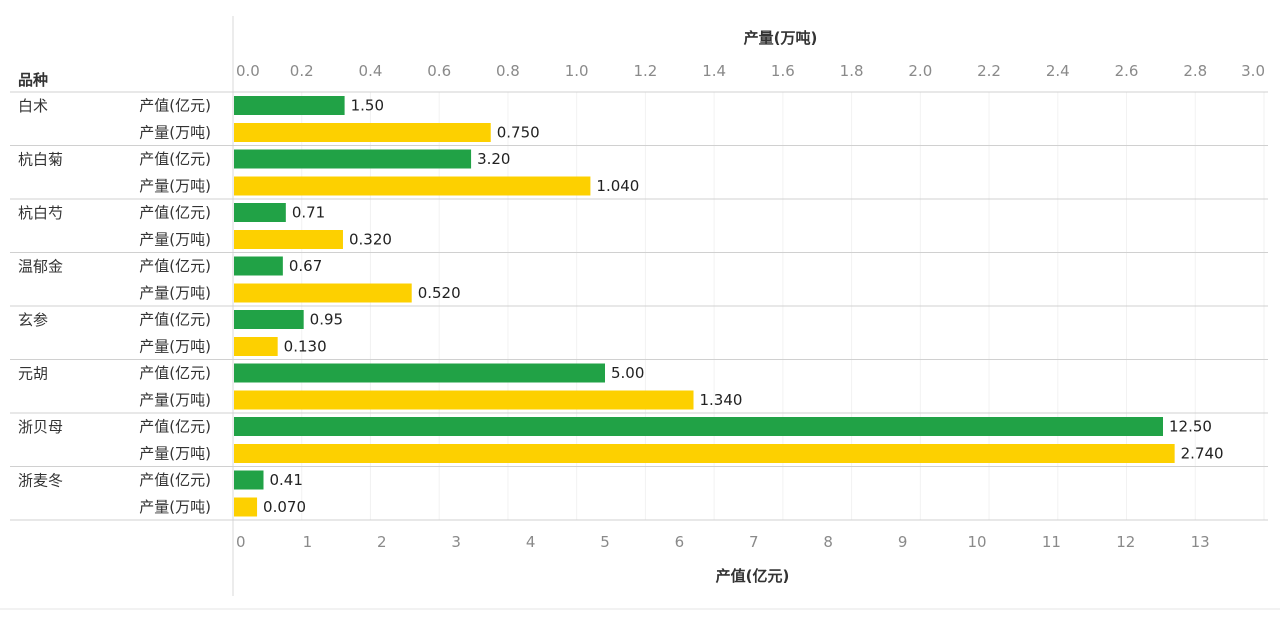  Describe the element at coordinates (1253, 71) in the screenshot. I see `top-axis-tick: 3.0` at that location.